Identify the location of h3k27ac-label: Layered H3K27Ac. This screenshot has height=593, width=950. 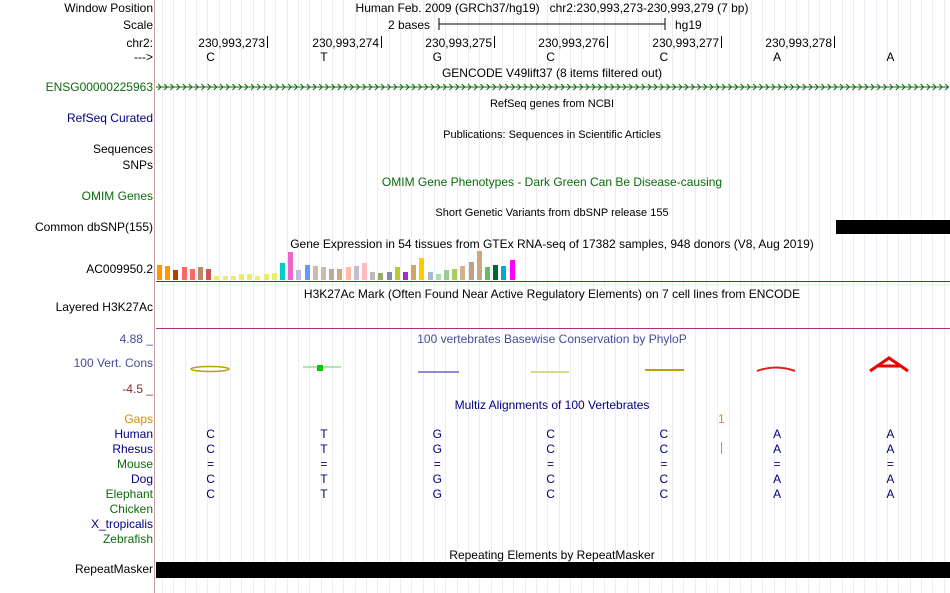
(104, 307).